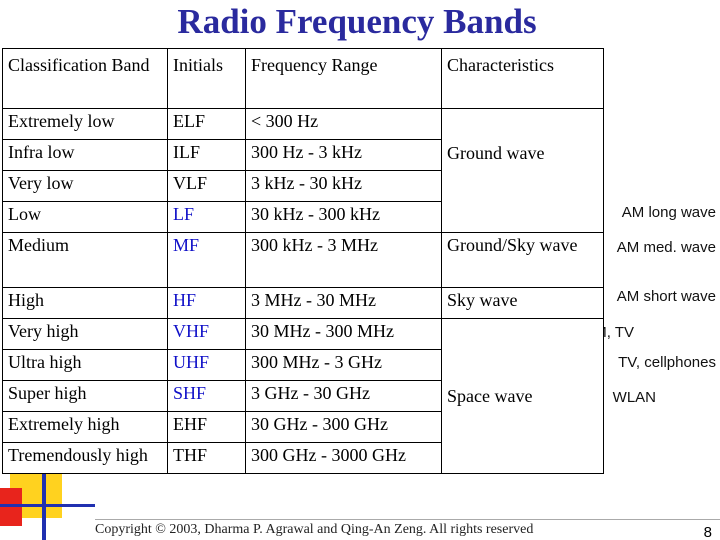 The width and height of the screenshot is (720, 540). What do you see at coordinates (85, 124) in the screenshot?
I see `band: Extremely low` at bounding box center [85, 124].